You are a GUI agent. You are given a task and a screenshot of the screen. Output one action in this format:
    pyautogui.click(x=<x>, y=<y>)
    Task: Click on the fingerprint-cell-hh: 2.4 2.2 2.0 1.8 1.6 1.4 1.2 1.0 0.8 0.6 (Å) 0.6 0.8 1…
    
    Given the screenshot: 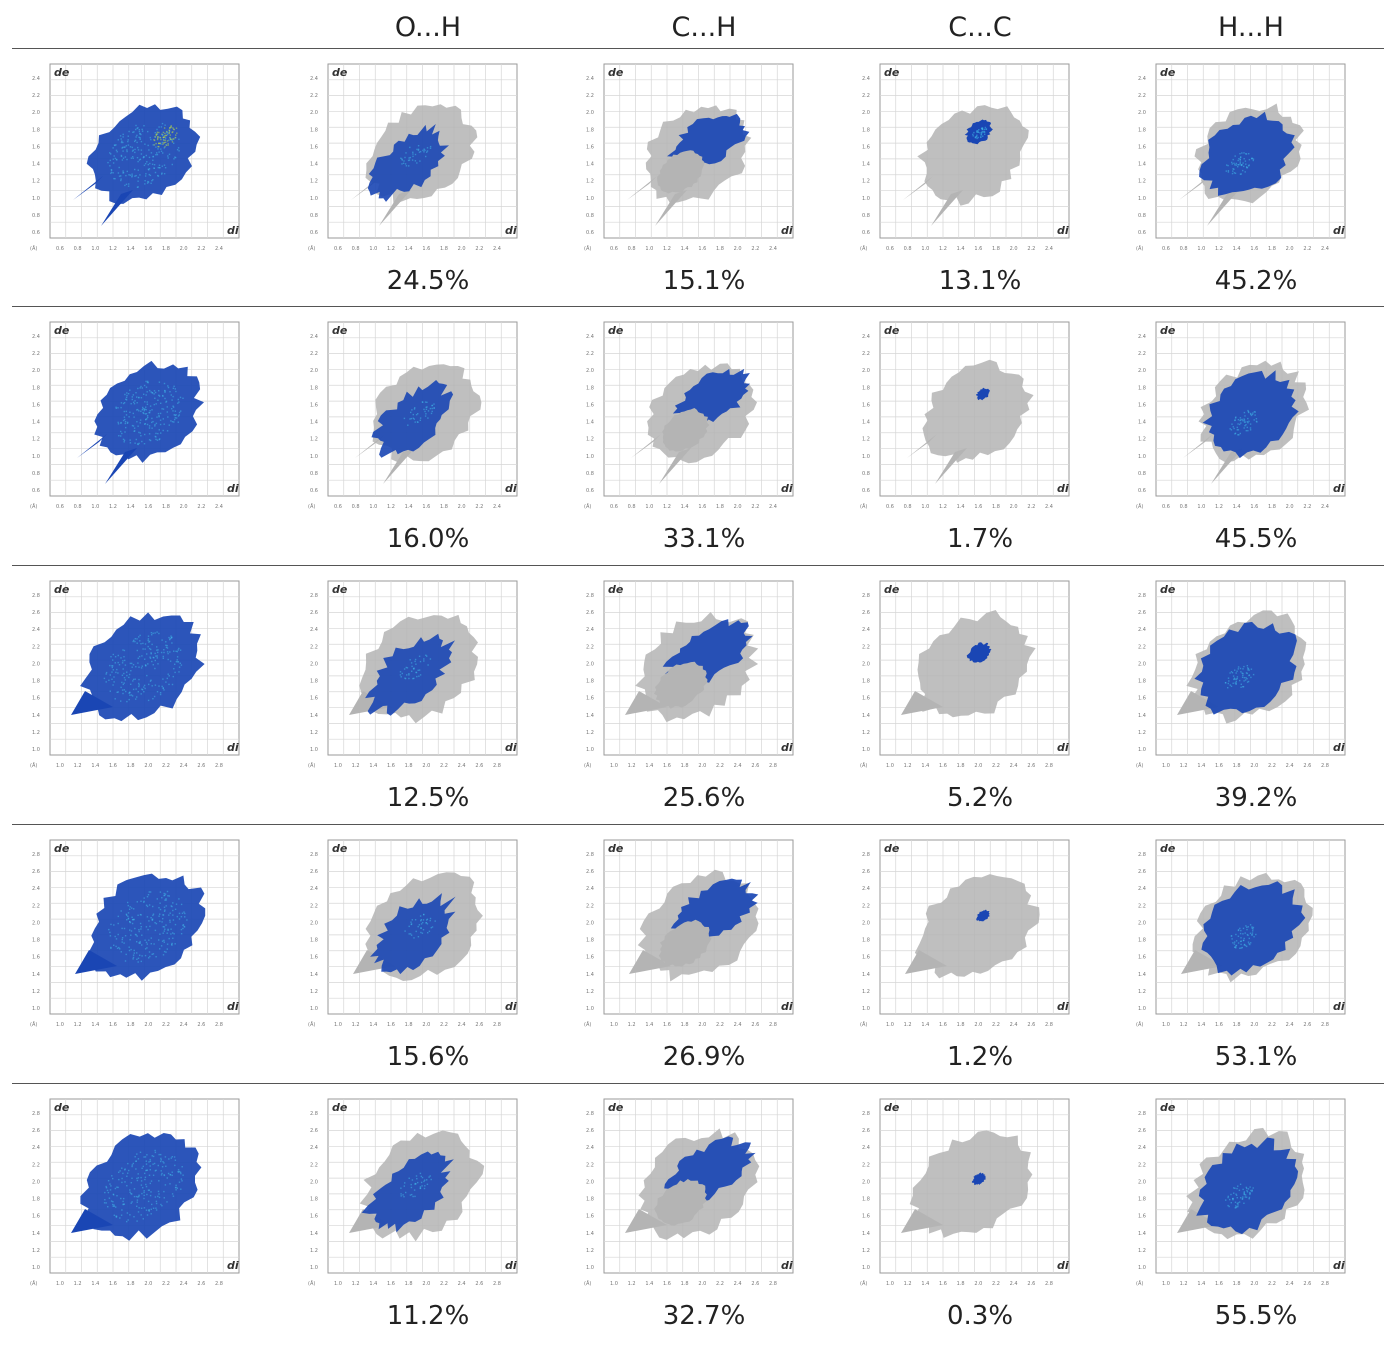 What is the action you would take?
    pyautogui.click(x=1251, y=439)
    